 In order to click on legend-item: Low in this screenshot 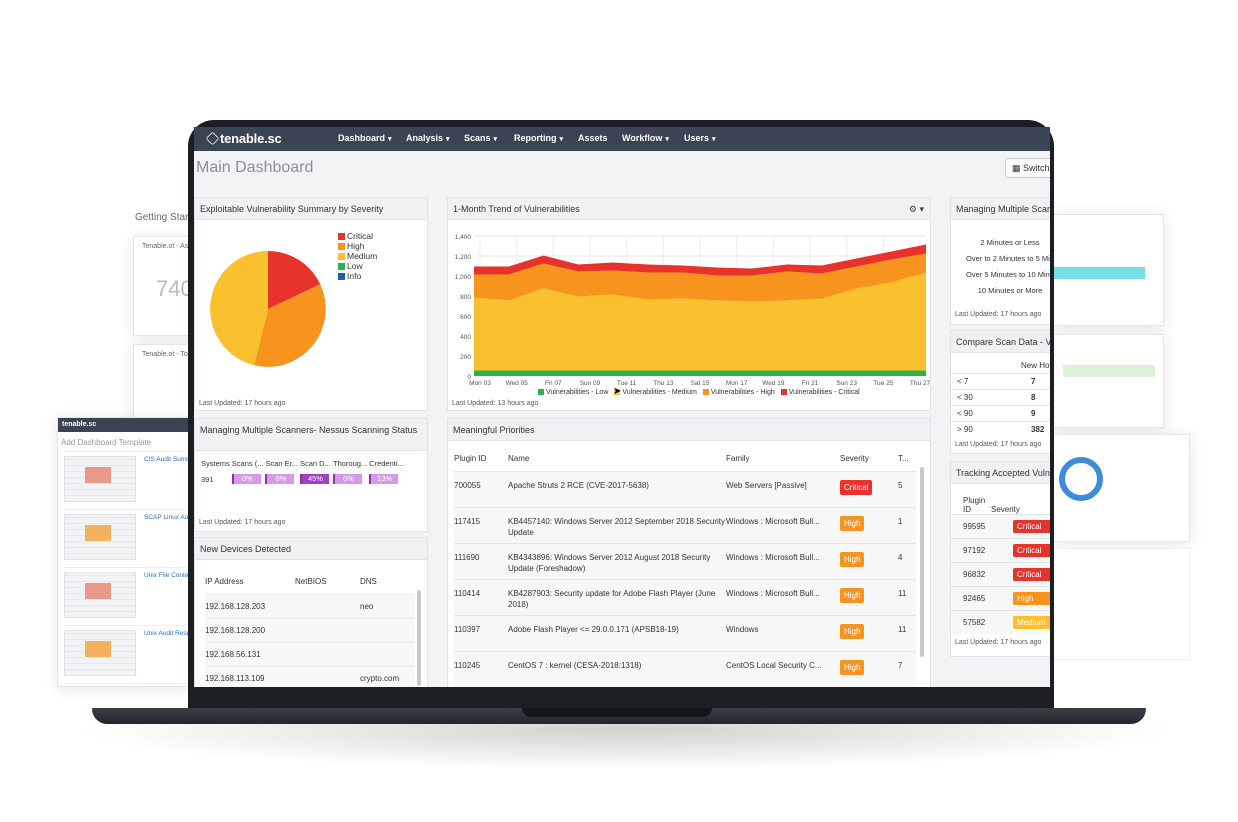, I will do `click(357, 266)`.